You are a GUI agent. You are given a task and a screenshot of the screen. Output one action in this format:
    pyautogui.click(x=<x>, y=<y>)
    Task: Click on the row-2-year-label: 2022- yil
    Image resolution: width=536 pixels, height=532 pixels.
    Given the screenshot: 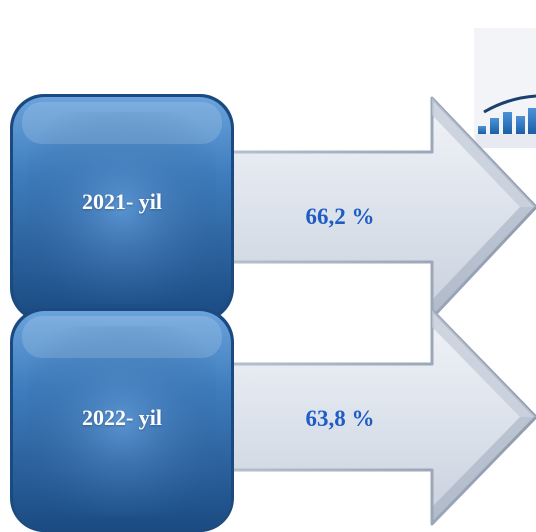 What is the action you would take?
    pyautogui.click(x=122, y=417)
    